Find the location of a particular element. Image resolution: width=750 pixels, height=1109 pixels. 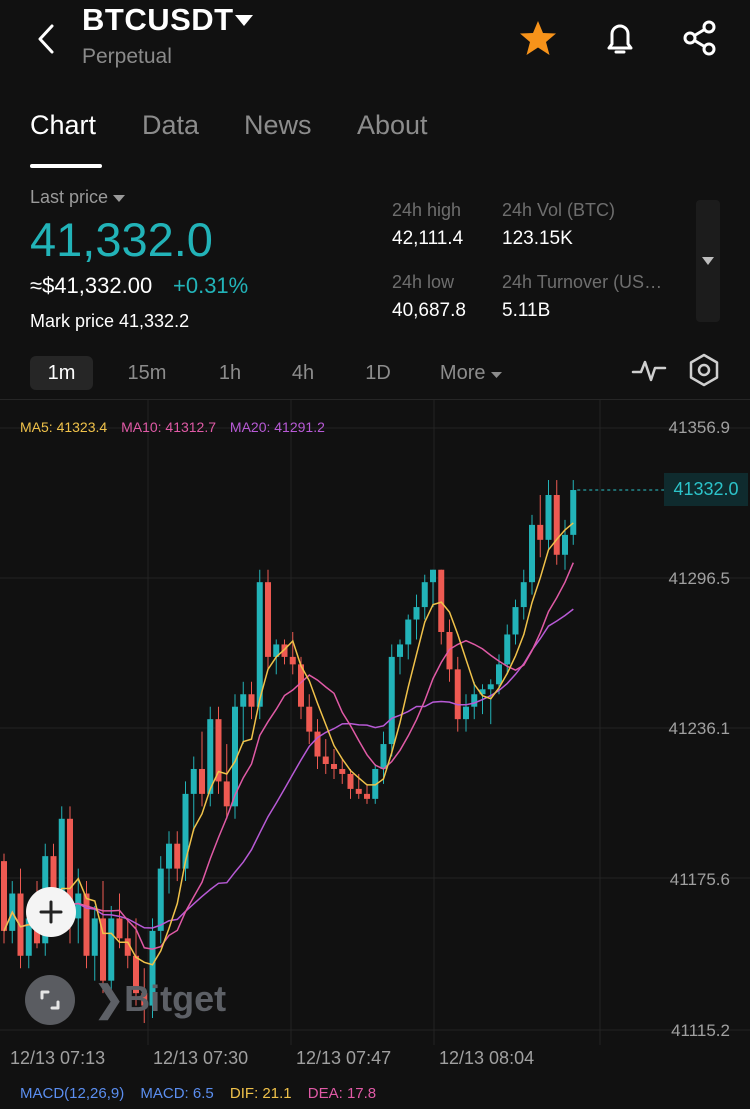

y-tick-label: 41356.9 is located at coordinates (699, 427).